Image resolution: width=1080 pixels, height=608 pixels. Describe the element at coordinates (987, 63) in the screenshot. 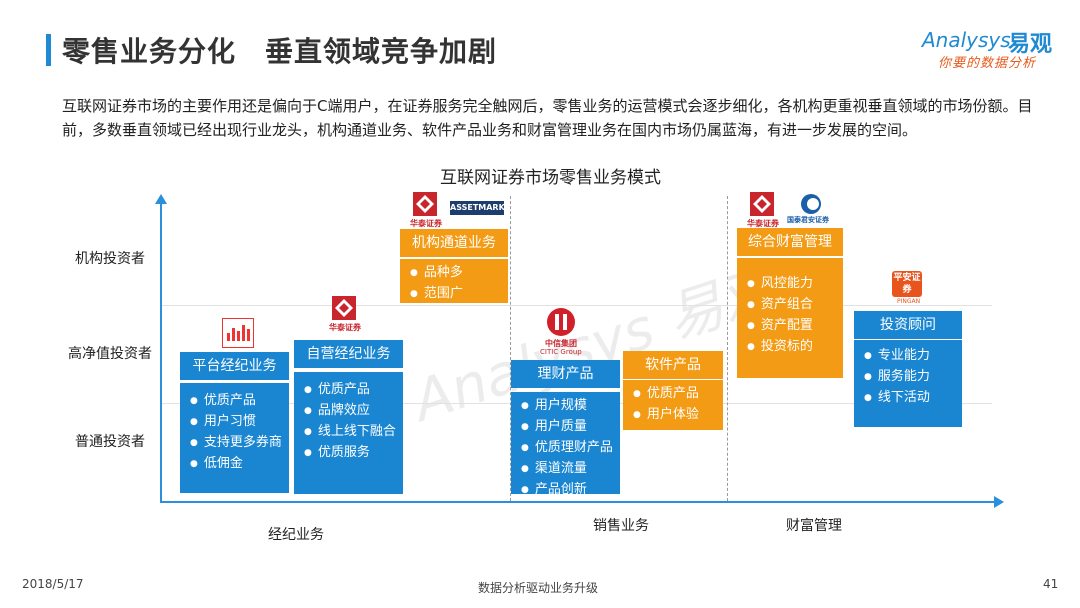

I see `brand-tagline: 你要的数据分析` at that location.